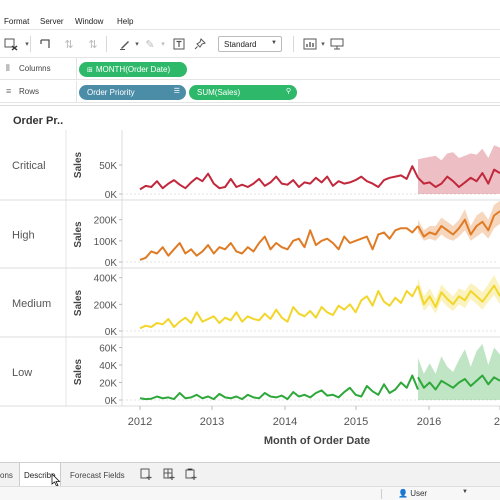 The height and width of the screenshot is (500, 500). Describe the element at coordinates (17, 21) in the screenshot. I see `menu-format: Format` at that location.